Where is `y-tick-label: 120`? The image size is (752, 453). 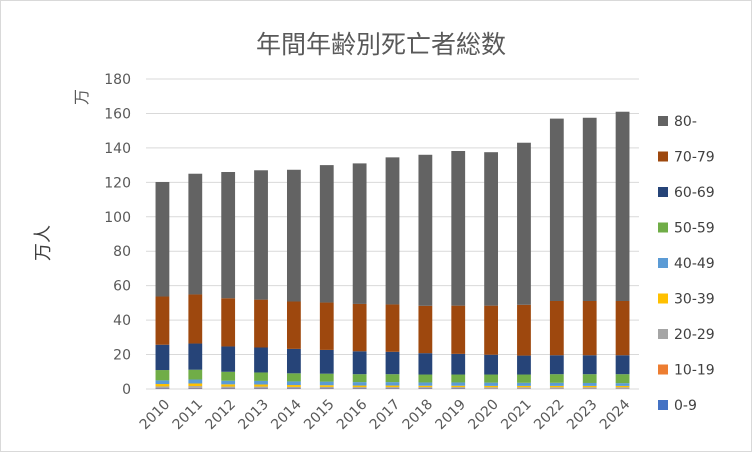
y-tick-label: 120 is located at coordinates (117, 183).